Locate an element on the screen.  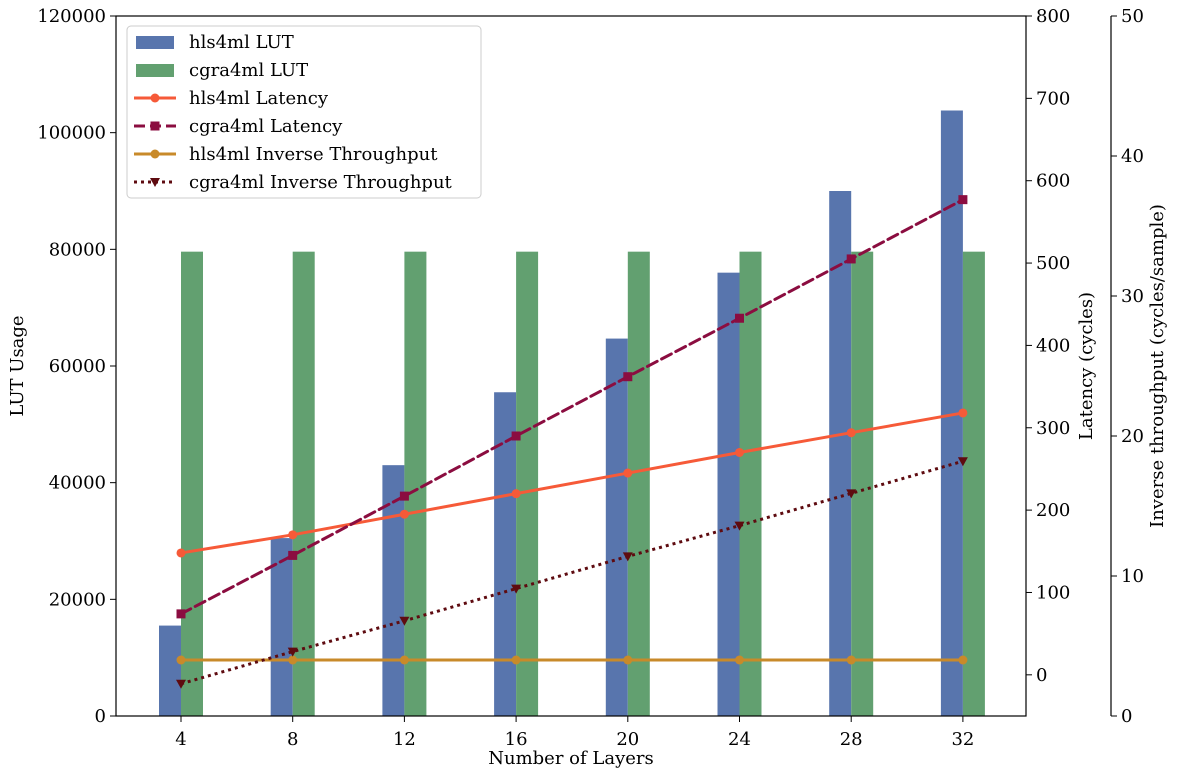
x-axis-label: Number of Layers is located at coordinates (570, 758).